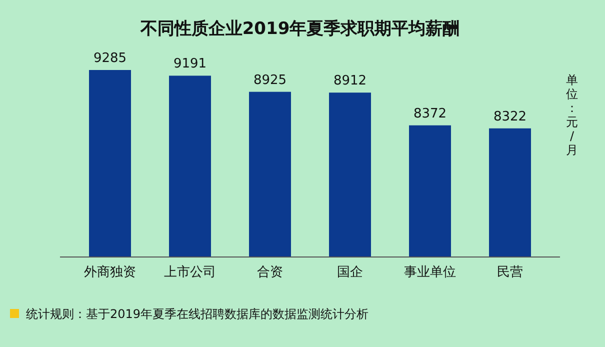  What do you see at coordinates (350, 272) in the screenshot?
I see `x-tick-label: 国企` at bounding box center [350, 272].